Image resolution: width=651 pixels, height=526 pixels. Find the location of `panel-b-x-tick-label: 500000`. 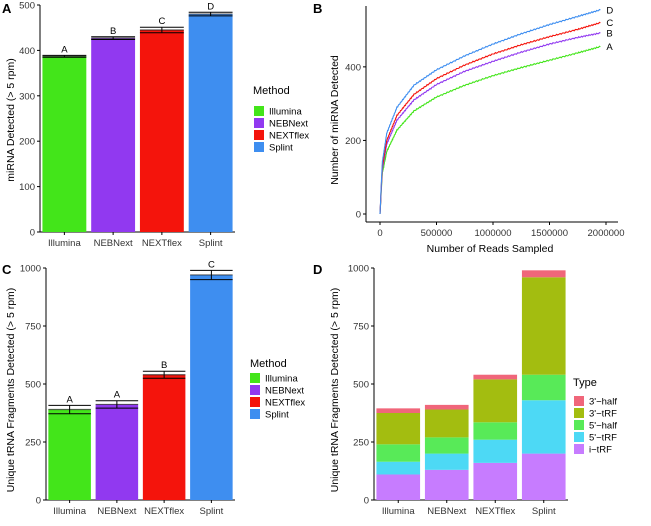

panel-b-x-tick-label: 500000 is located at coordinates (437, 233).